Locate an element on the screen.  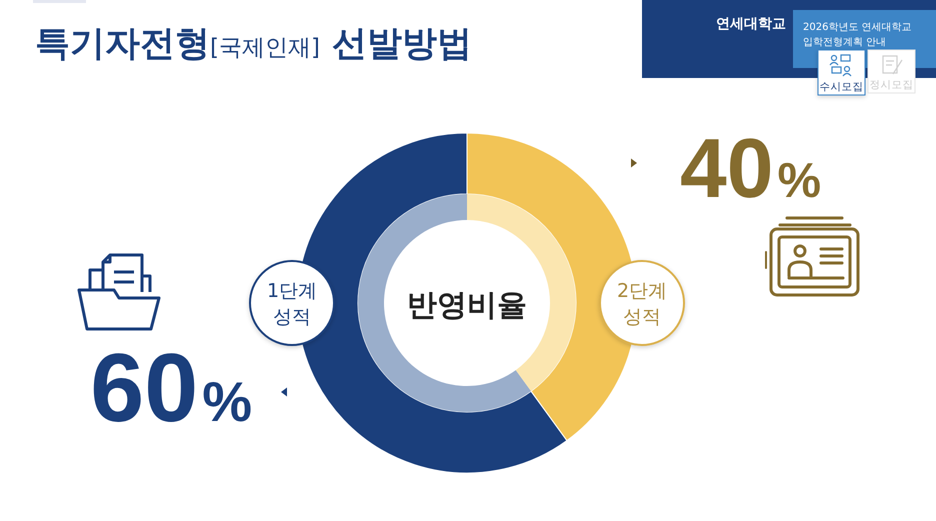
slice-label: 1단계 성적 is located at coordinates (292, 304).